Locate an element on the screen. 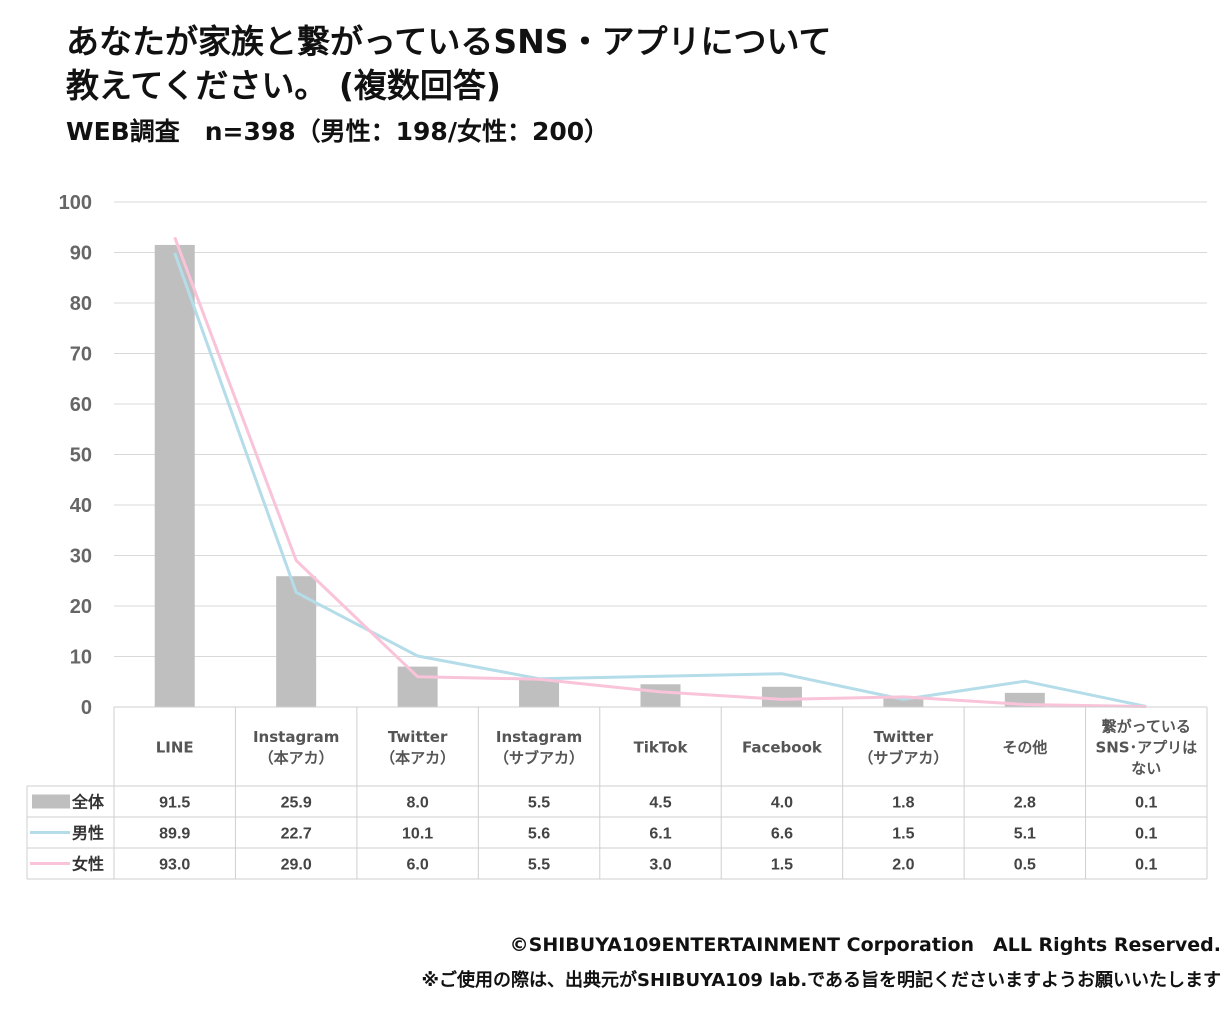 This screenshot has width=1229, height=1014. table-cell-value: 6.6 is located at coordinates (782, 834).